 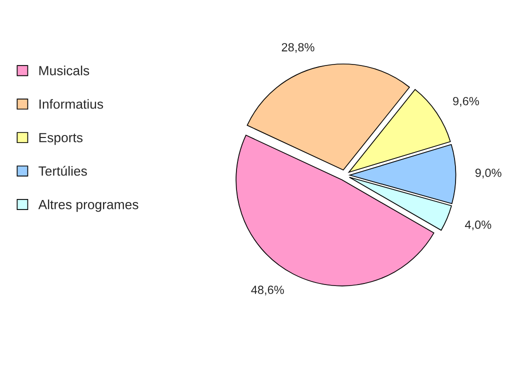 What do you see at coordinates (64, 71) in the screenshot?
I see `legend-label: Musicals` at bounding box center [64, 71].